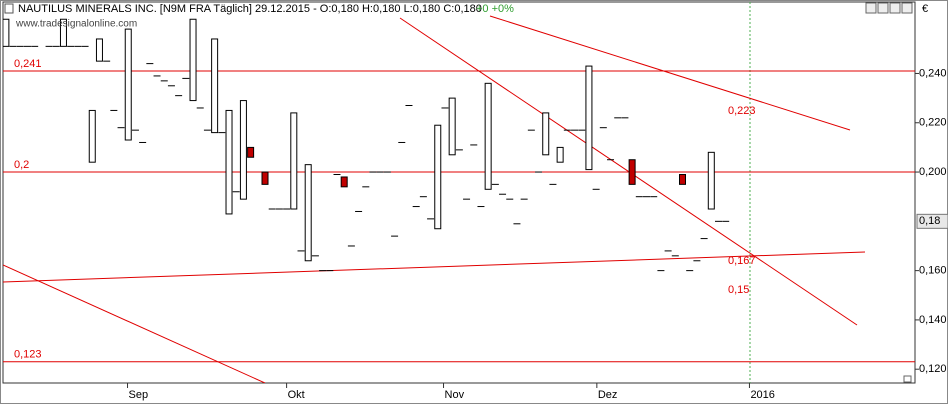 This screenshot has width=948, height=409. What do you see at coordinates (762, 395) in the screenshot?
I see `x-tick-label: 2016` at bounding box center [762, 395].